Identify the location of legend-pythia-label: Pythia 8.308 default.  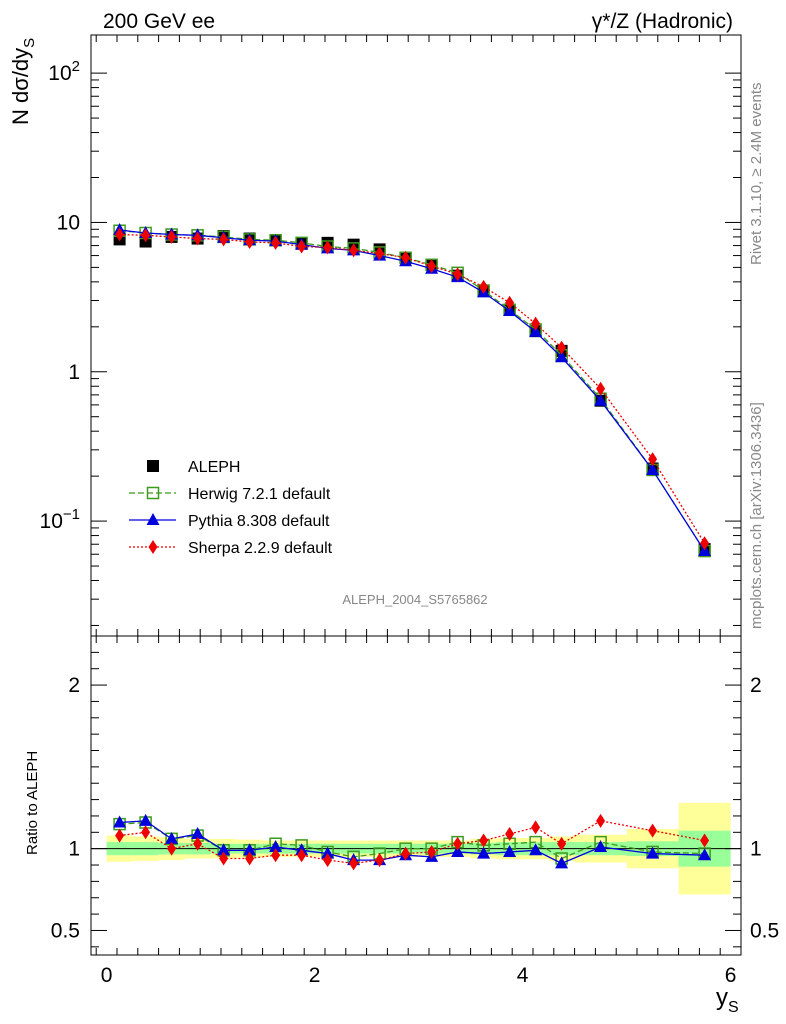
(259, 521).